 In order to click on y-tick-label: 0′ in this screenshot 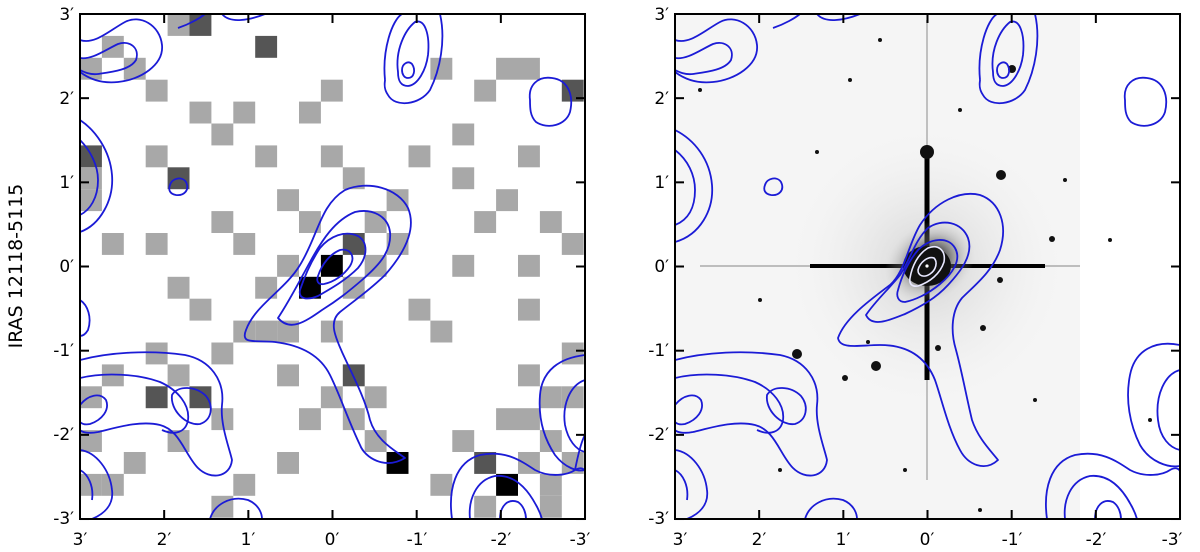, I will do `click(66, 267)`.